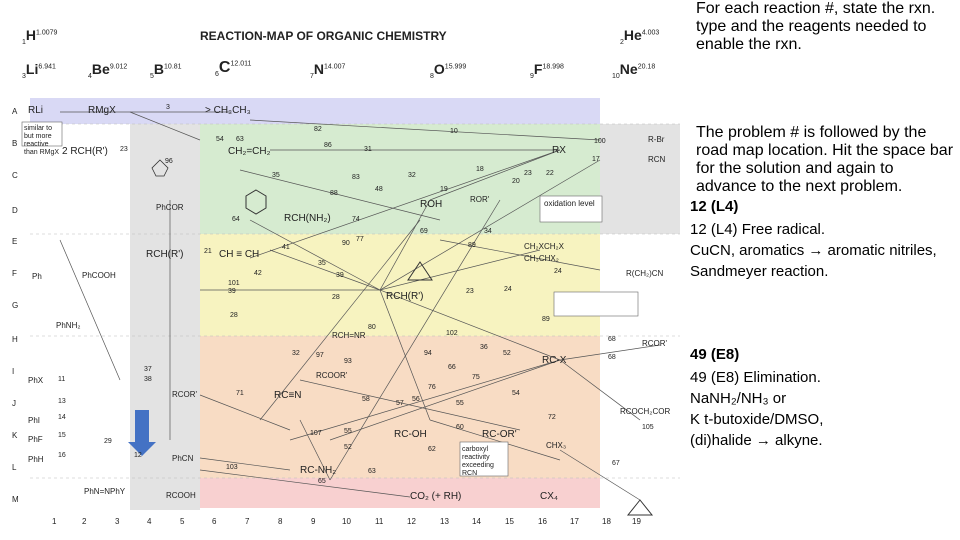  What do you see at coordinates (755, 377) in the screenshot?
I see `problem-49-type: 49 (E8) Elimination.` at bounding box center [755, 377].